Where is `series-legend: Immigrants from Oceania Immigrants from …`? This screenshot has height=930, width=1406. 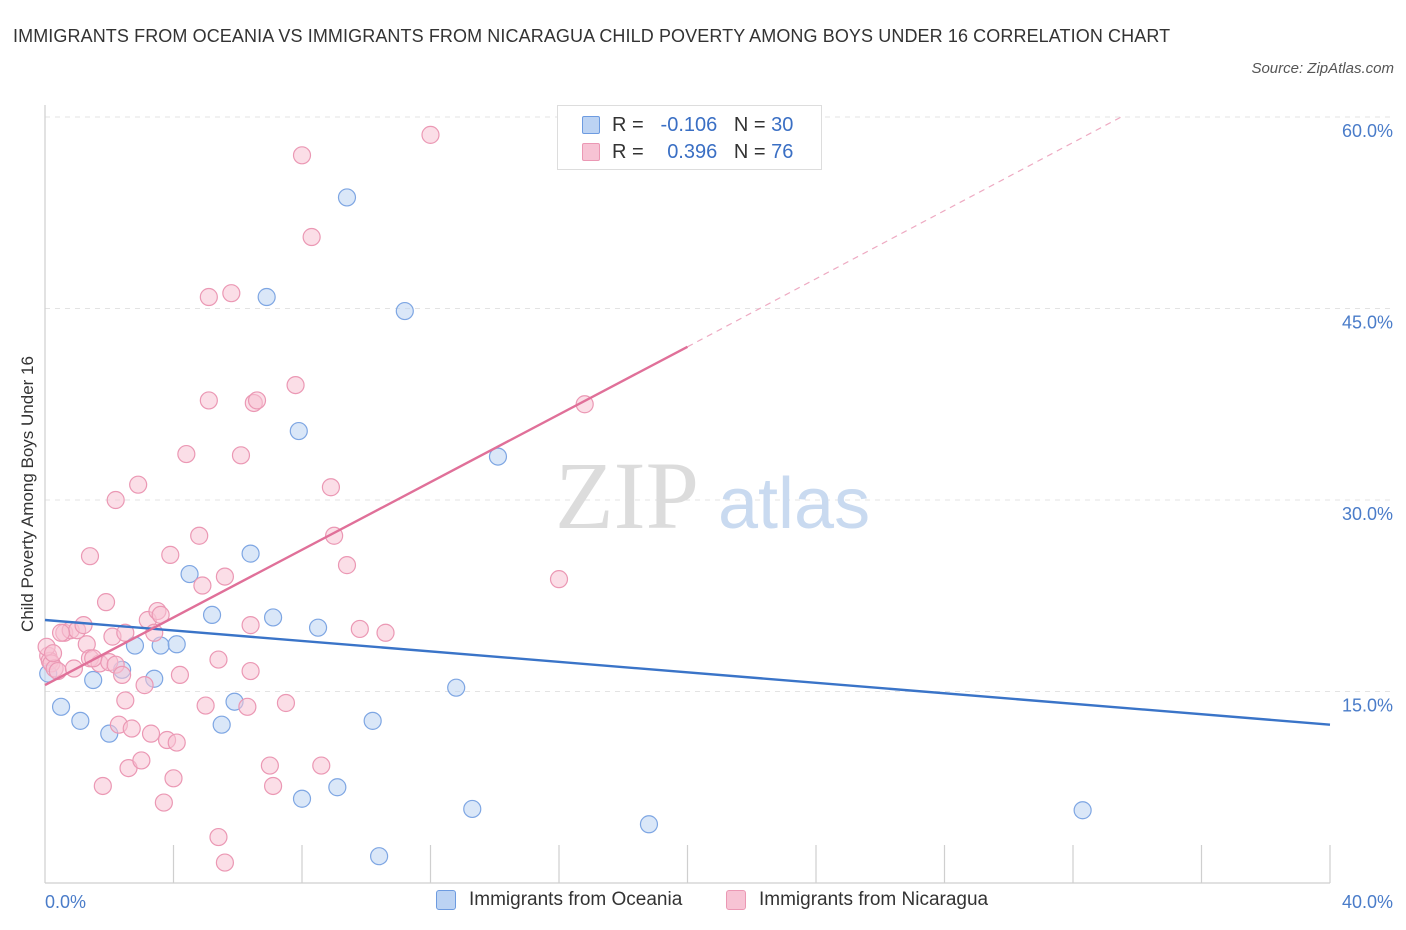
series-legend: Immigrants from Oceania Immigrants from … is located at coordinates (703, 902).